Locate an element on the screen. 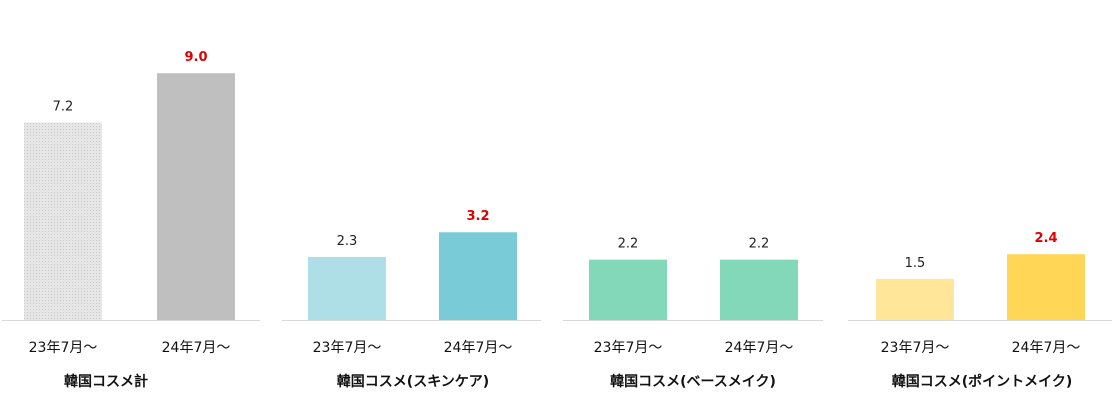 The height and width of the screenshot is (400, 1119). data-label-3-0: 1.5 is located at coordinates (915, 263).